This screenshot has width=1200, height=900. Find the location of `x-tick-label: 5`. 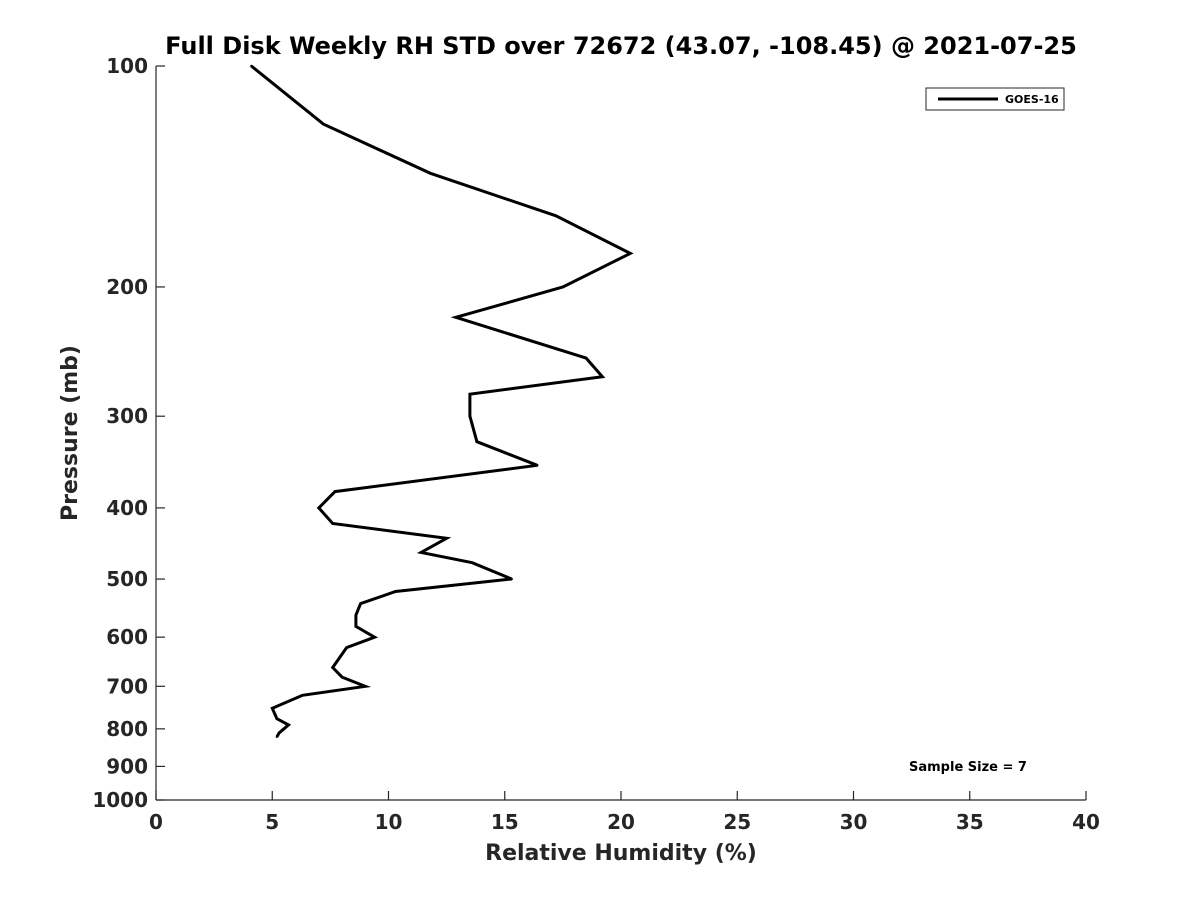

x-tick-label: 5 is located at coordinates (272, 822).